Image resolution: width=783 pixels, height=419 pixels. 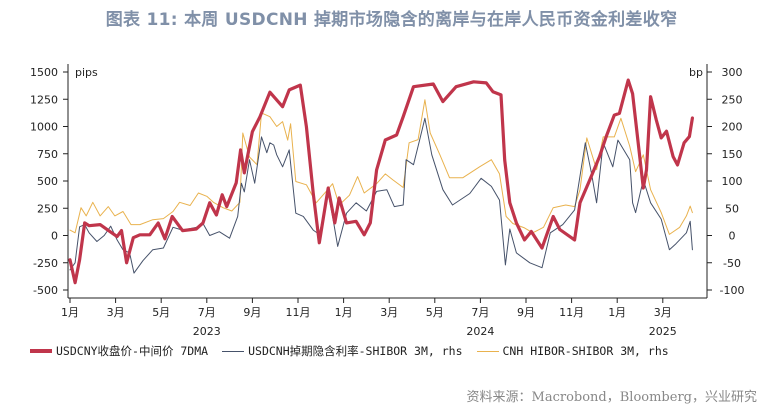 I want to click on legend-label-usdcny: USDCNY收盘价-中间价 7DMA, so click(x=132, y=351).